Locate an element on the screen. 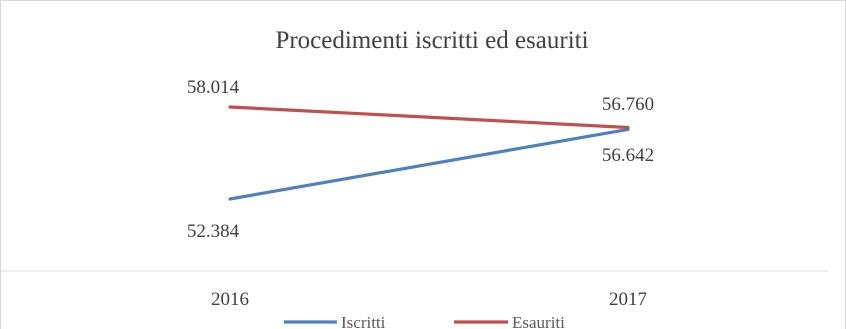  legend-label-iscritti: Iscritti is located at coordinates (363, 321).